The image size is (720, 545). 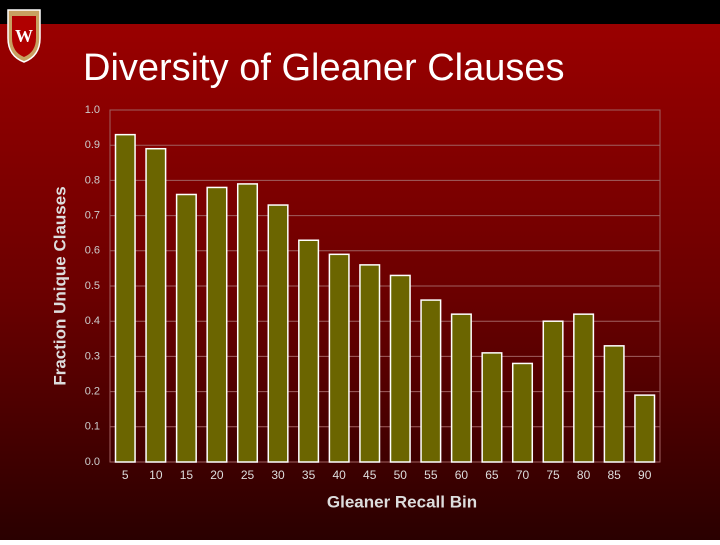 What do you see at coordinates (309, 475) in the screenshot?
I see `x-tick-label: 35` at bounding box center [309, 475].